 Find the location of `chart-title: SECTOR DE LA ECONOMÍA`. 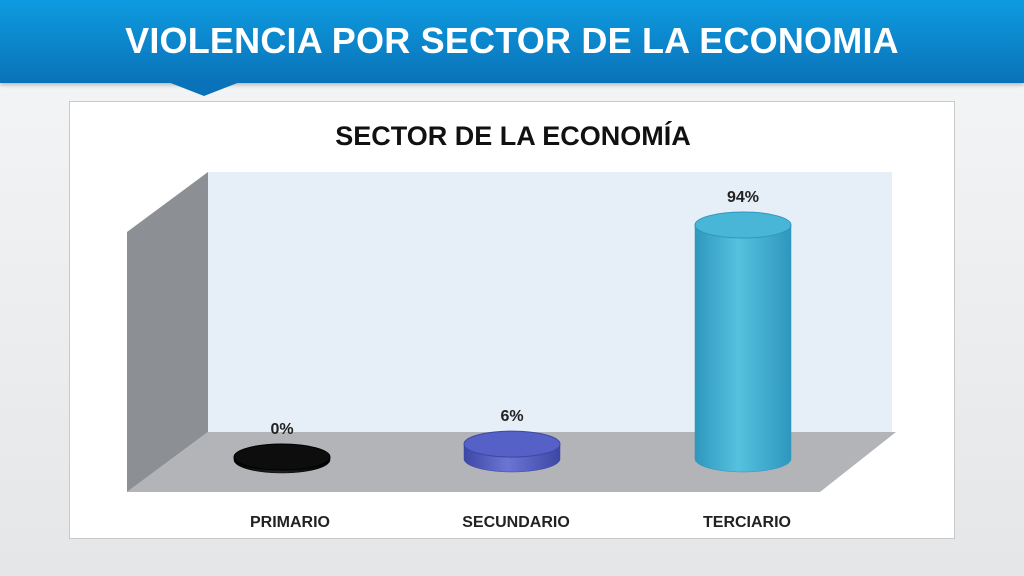

chart-title: SECTOR DE LA ECONOMÍA is located at coordinates (513, 135).